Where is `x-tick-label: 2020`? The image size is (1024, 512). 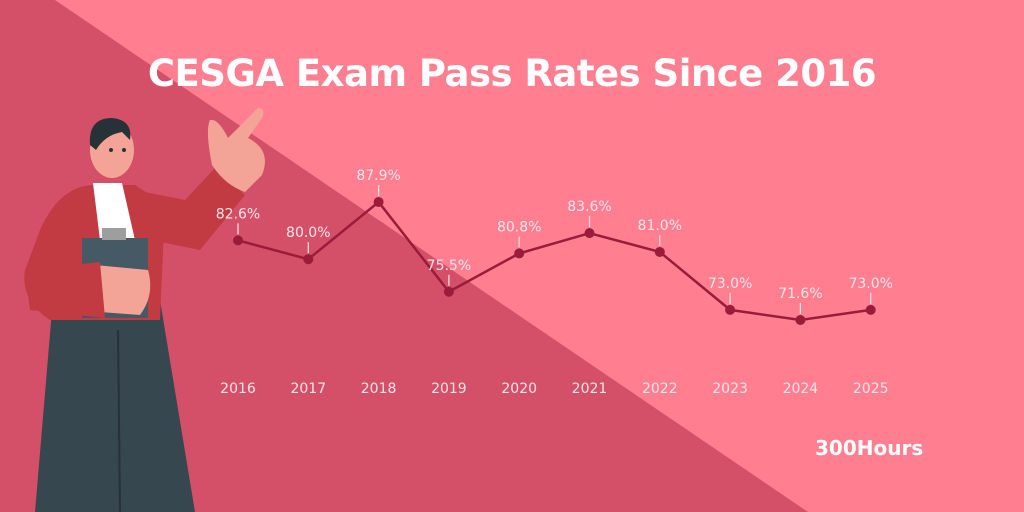 x-tick-label: 2020 is located at coordinates (519, 389).